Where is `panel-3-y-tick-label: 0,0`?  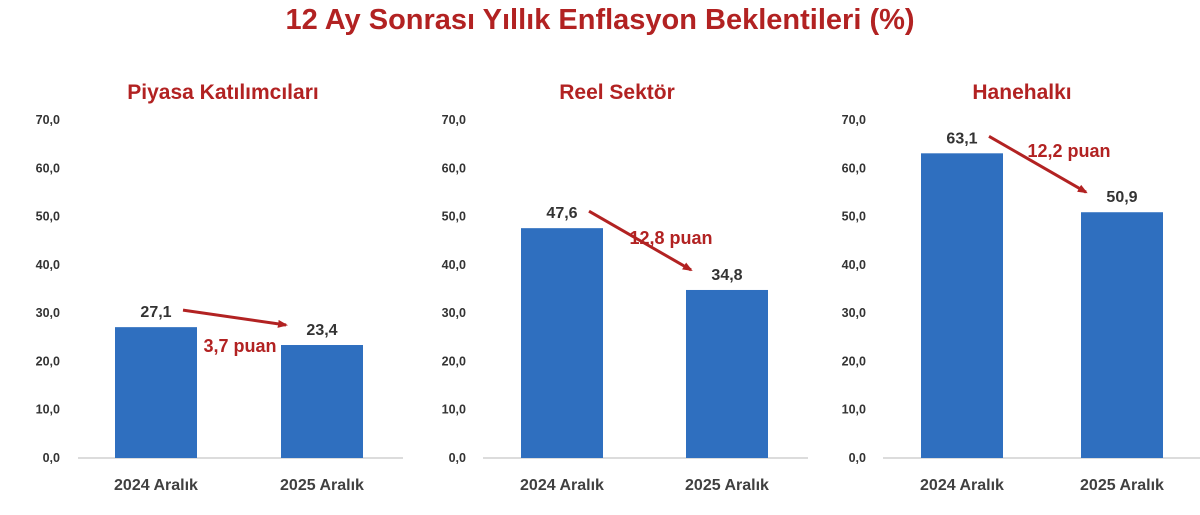 panel-3-y-tick-label: 0,0 is located at coordinates (857, 458).